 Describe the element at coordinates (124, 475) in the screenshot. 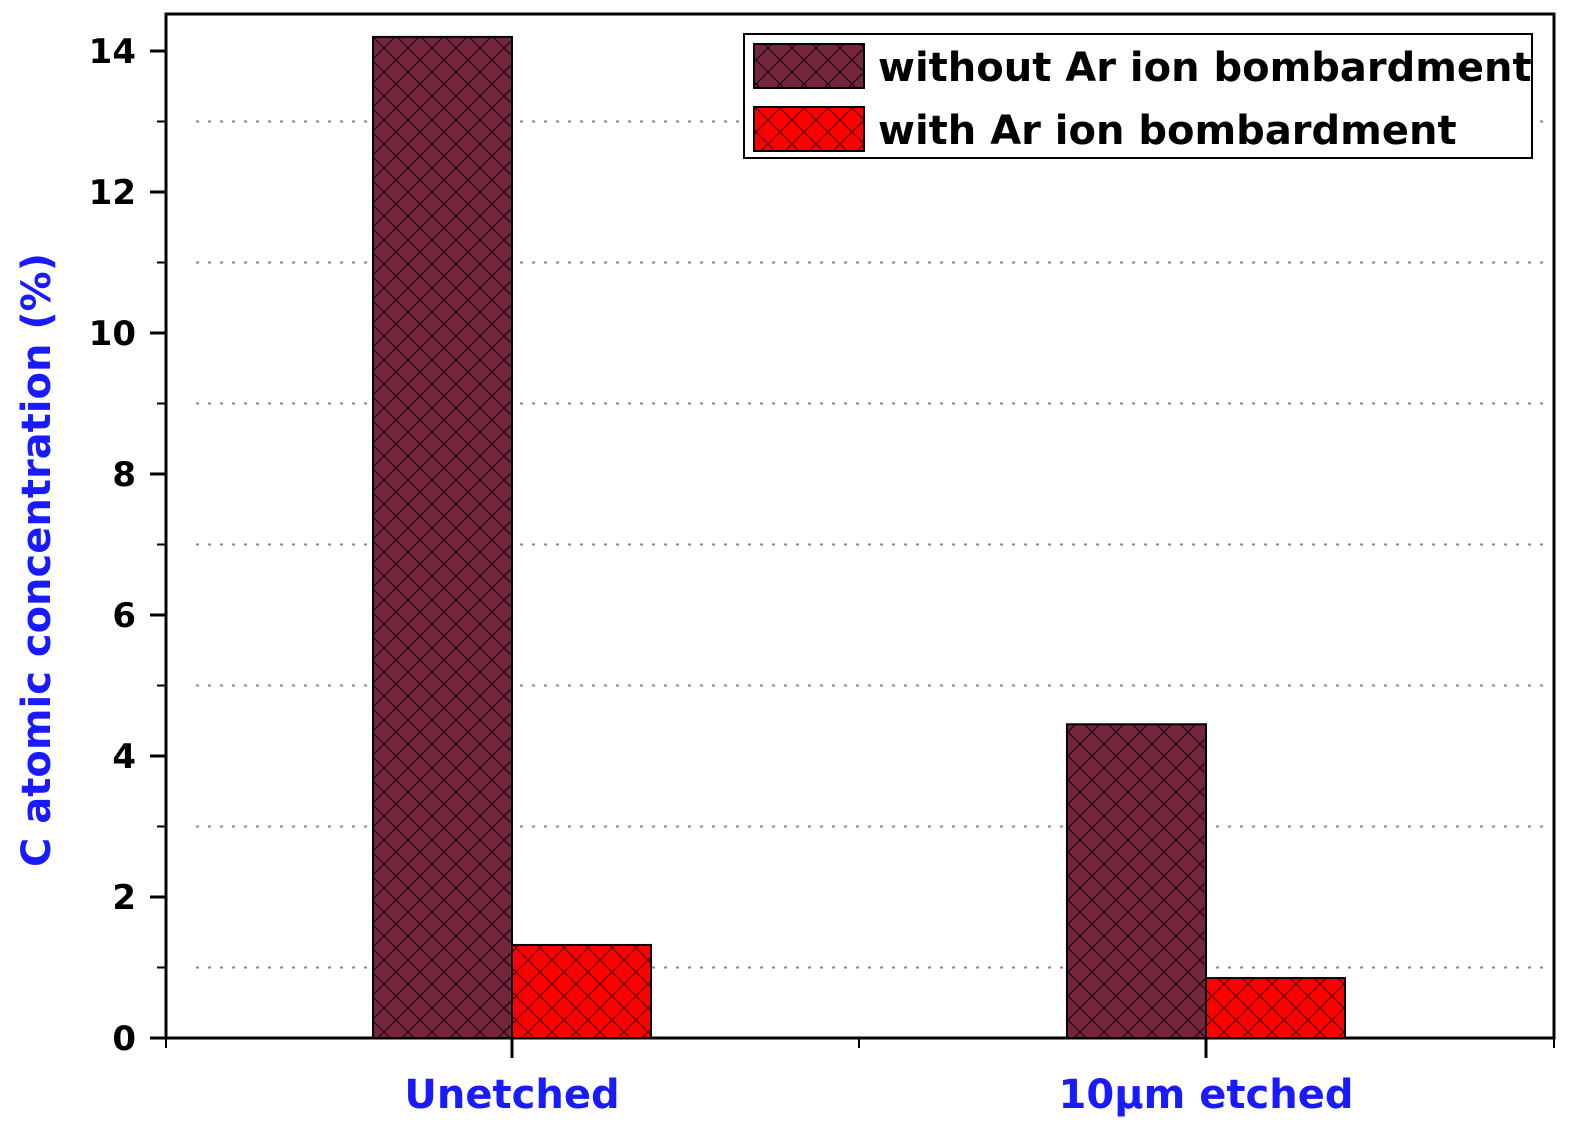

I see `y-tick-label: 8` at that location.